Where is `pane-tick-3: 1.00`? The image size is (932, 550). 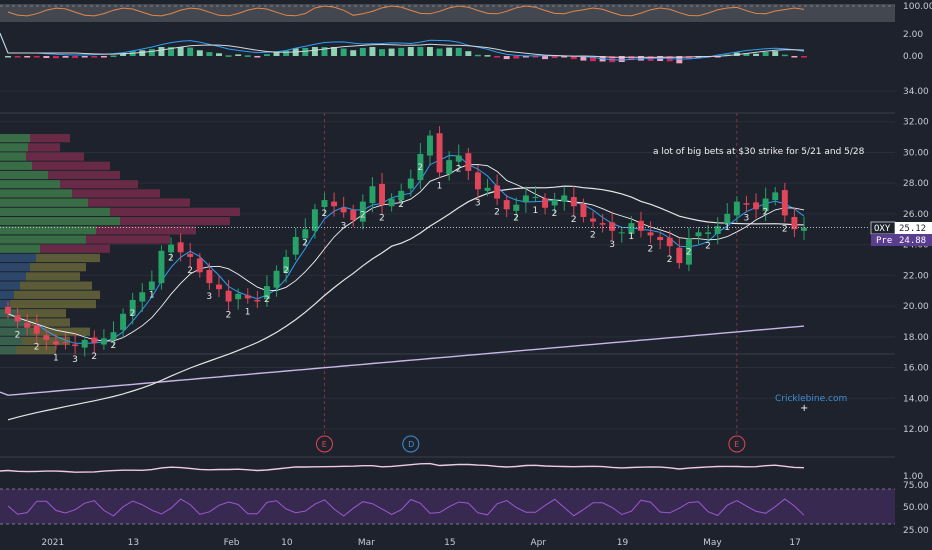
pane-tick-3: 1.00 is located at coordinates (913, 477).